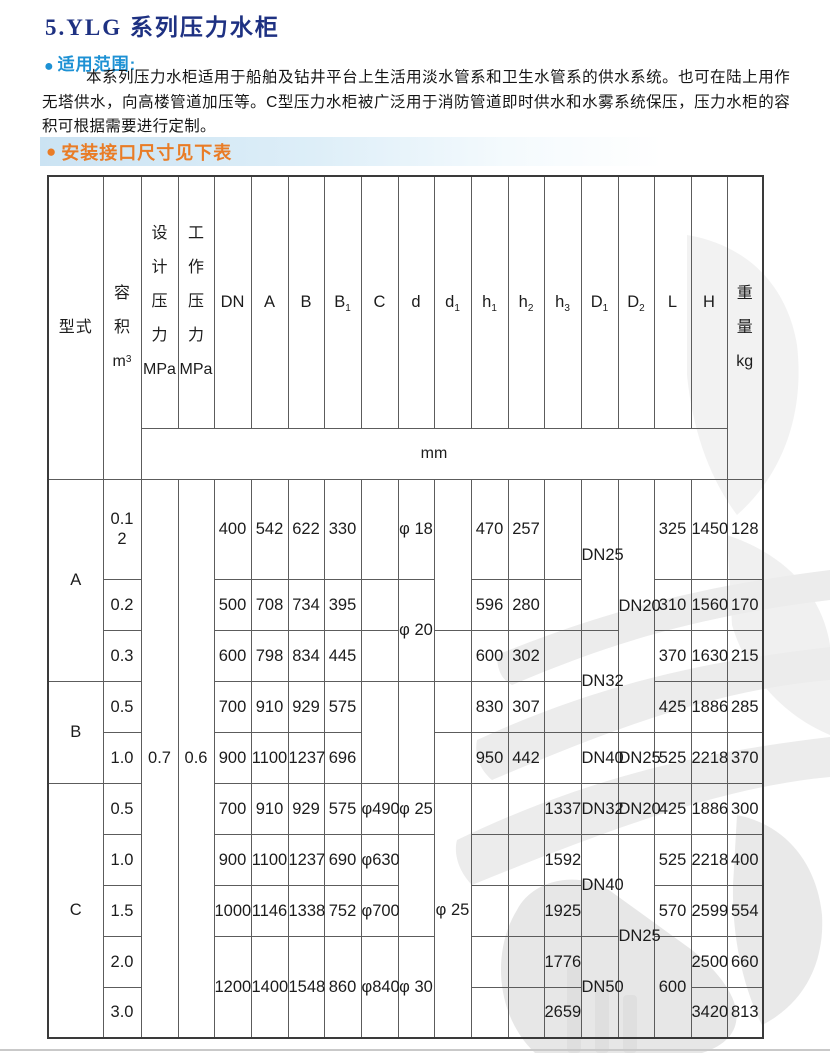 This screenshot has height=1055, width=830. What do you see at coordinates (342, 987) in the screenshot?
I see `table-cell: 860` at bounding box center [342, 987].